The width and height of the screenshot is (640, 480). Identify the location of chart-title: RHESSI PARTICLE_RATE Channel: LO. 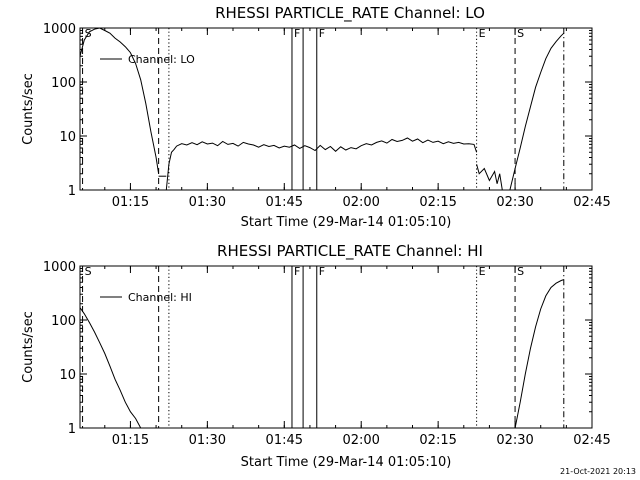
(350, 13).